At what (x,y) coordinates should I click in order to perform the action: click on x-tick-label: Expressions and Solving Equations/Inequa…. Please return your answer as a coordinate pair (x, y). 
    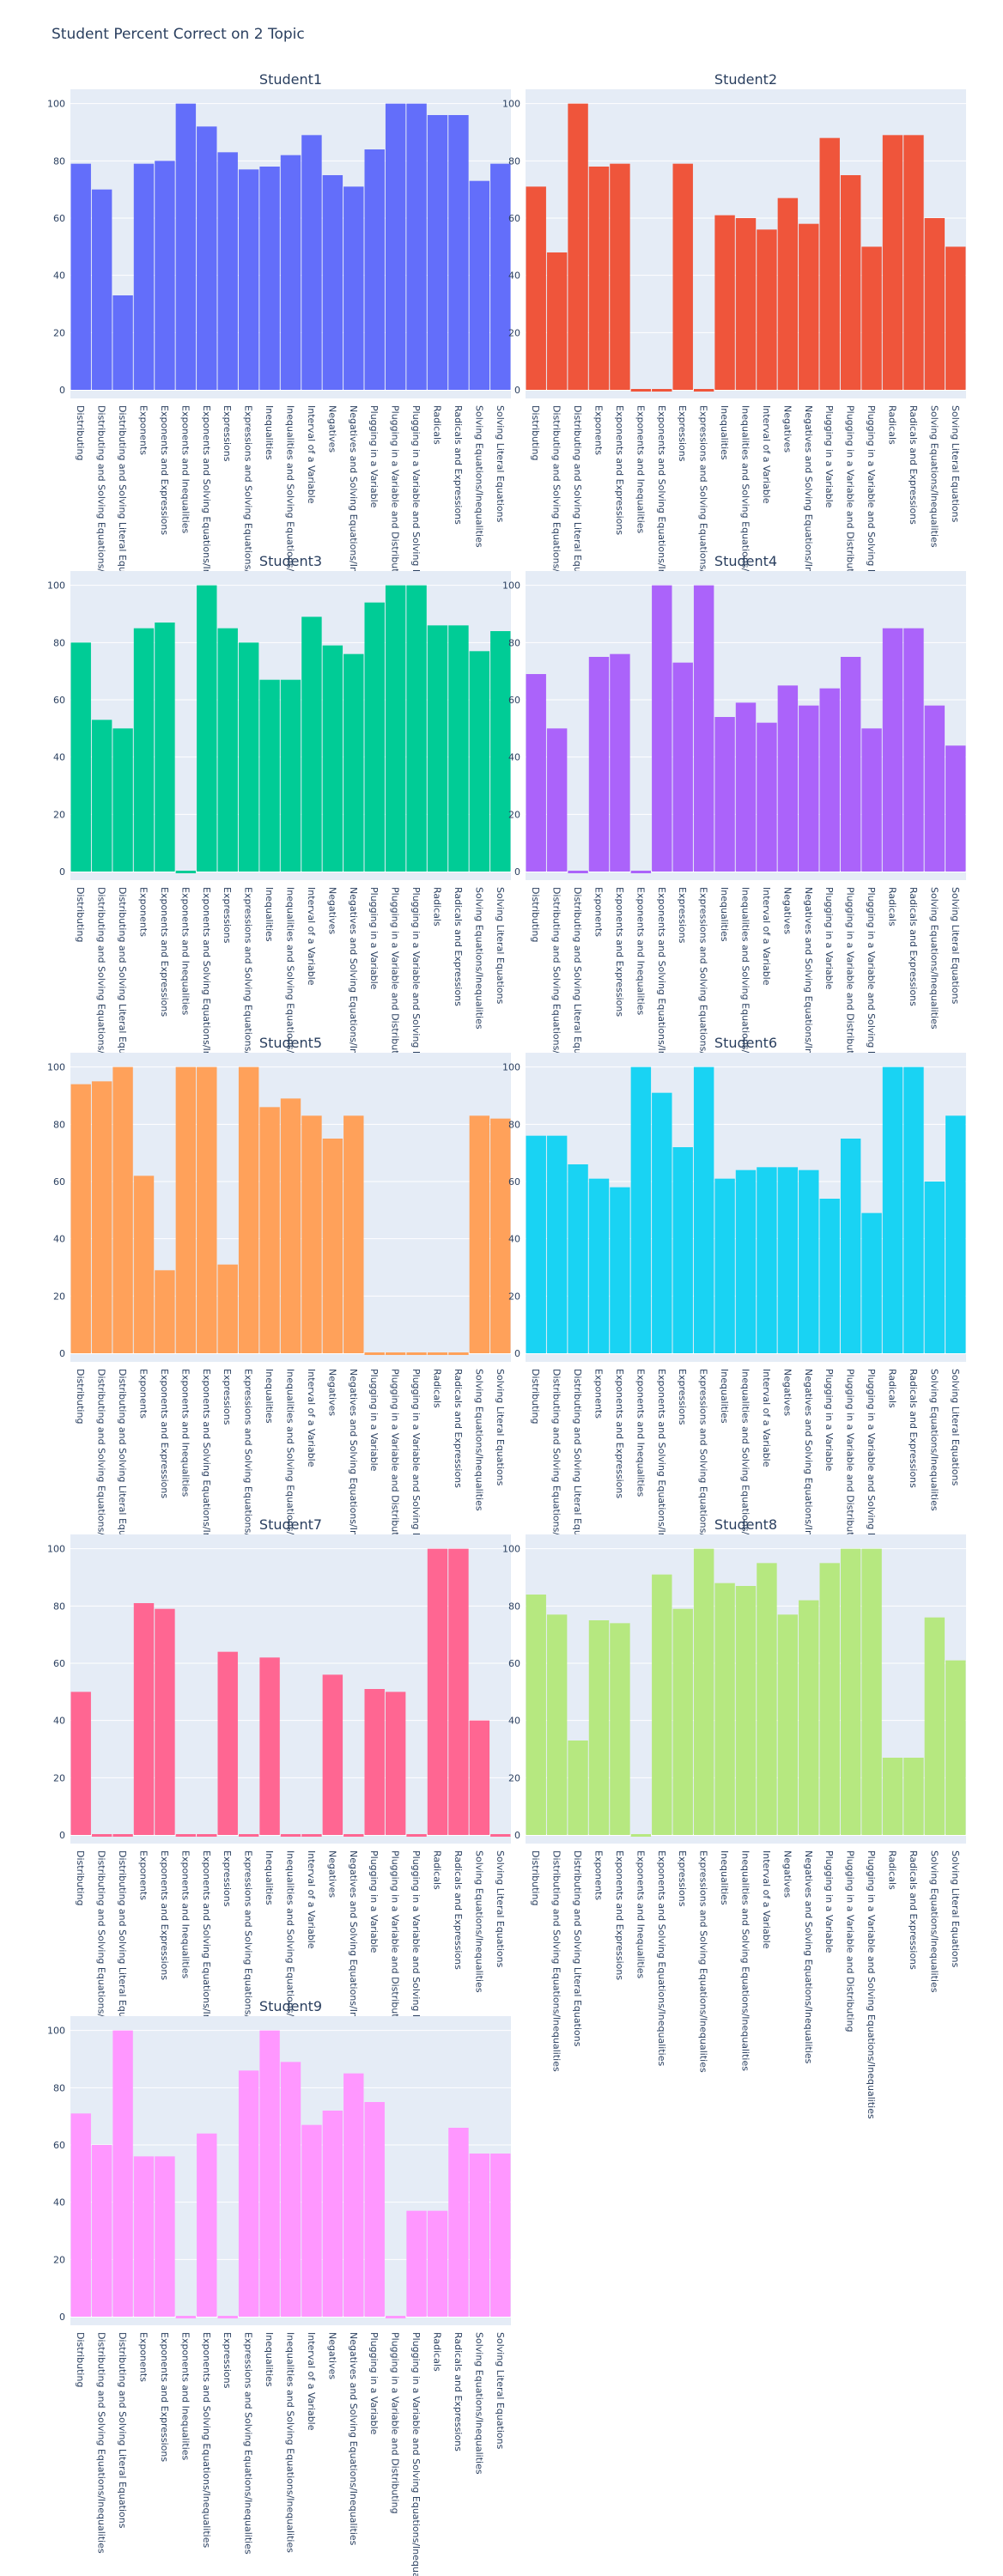
    Looking at the image, I should click on (248, 2443).